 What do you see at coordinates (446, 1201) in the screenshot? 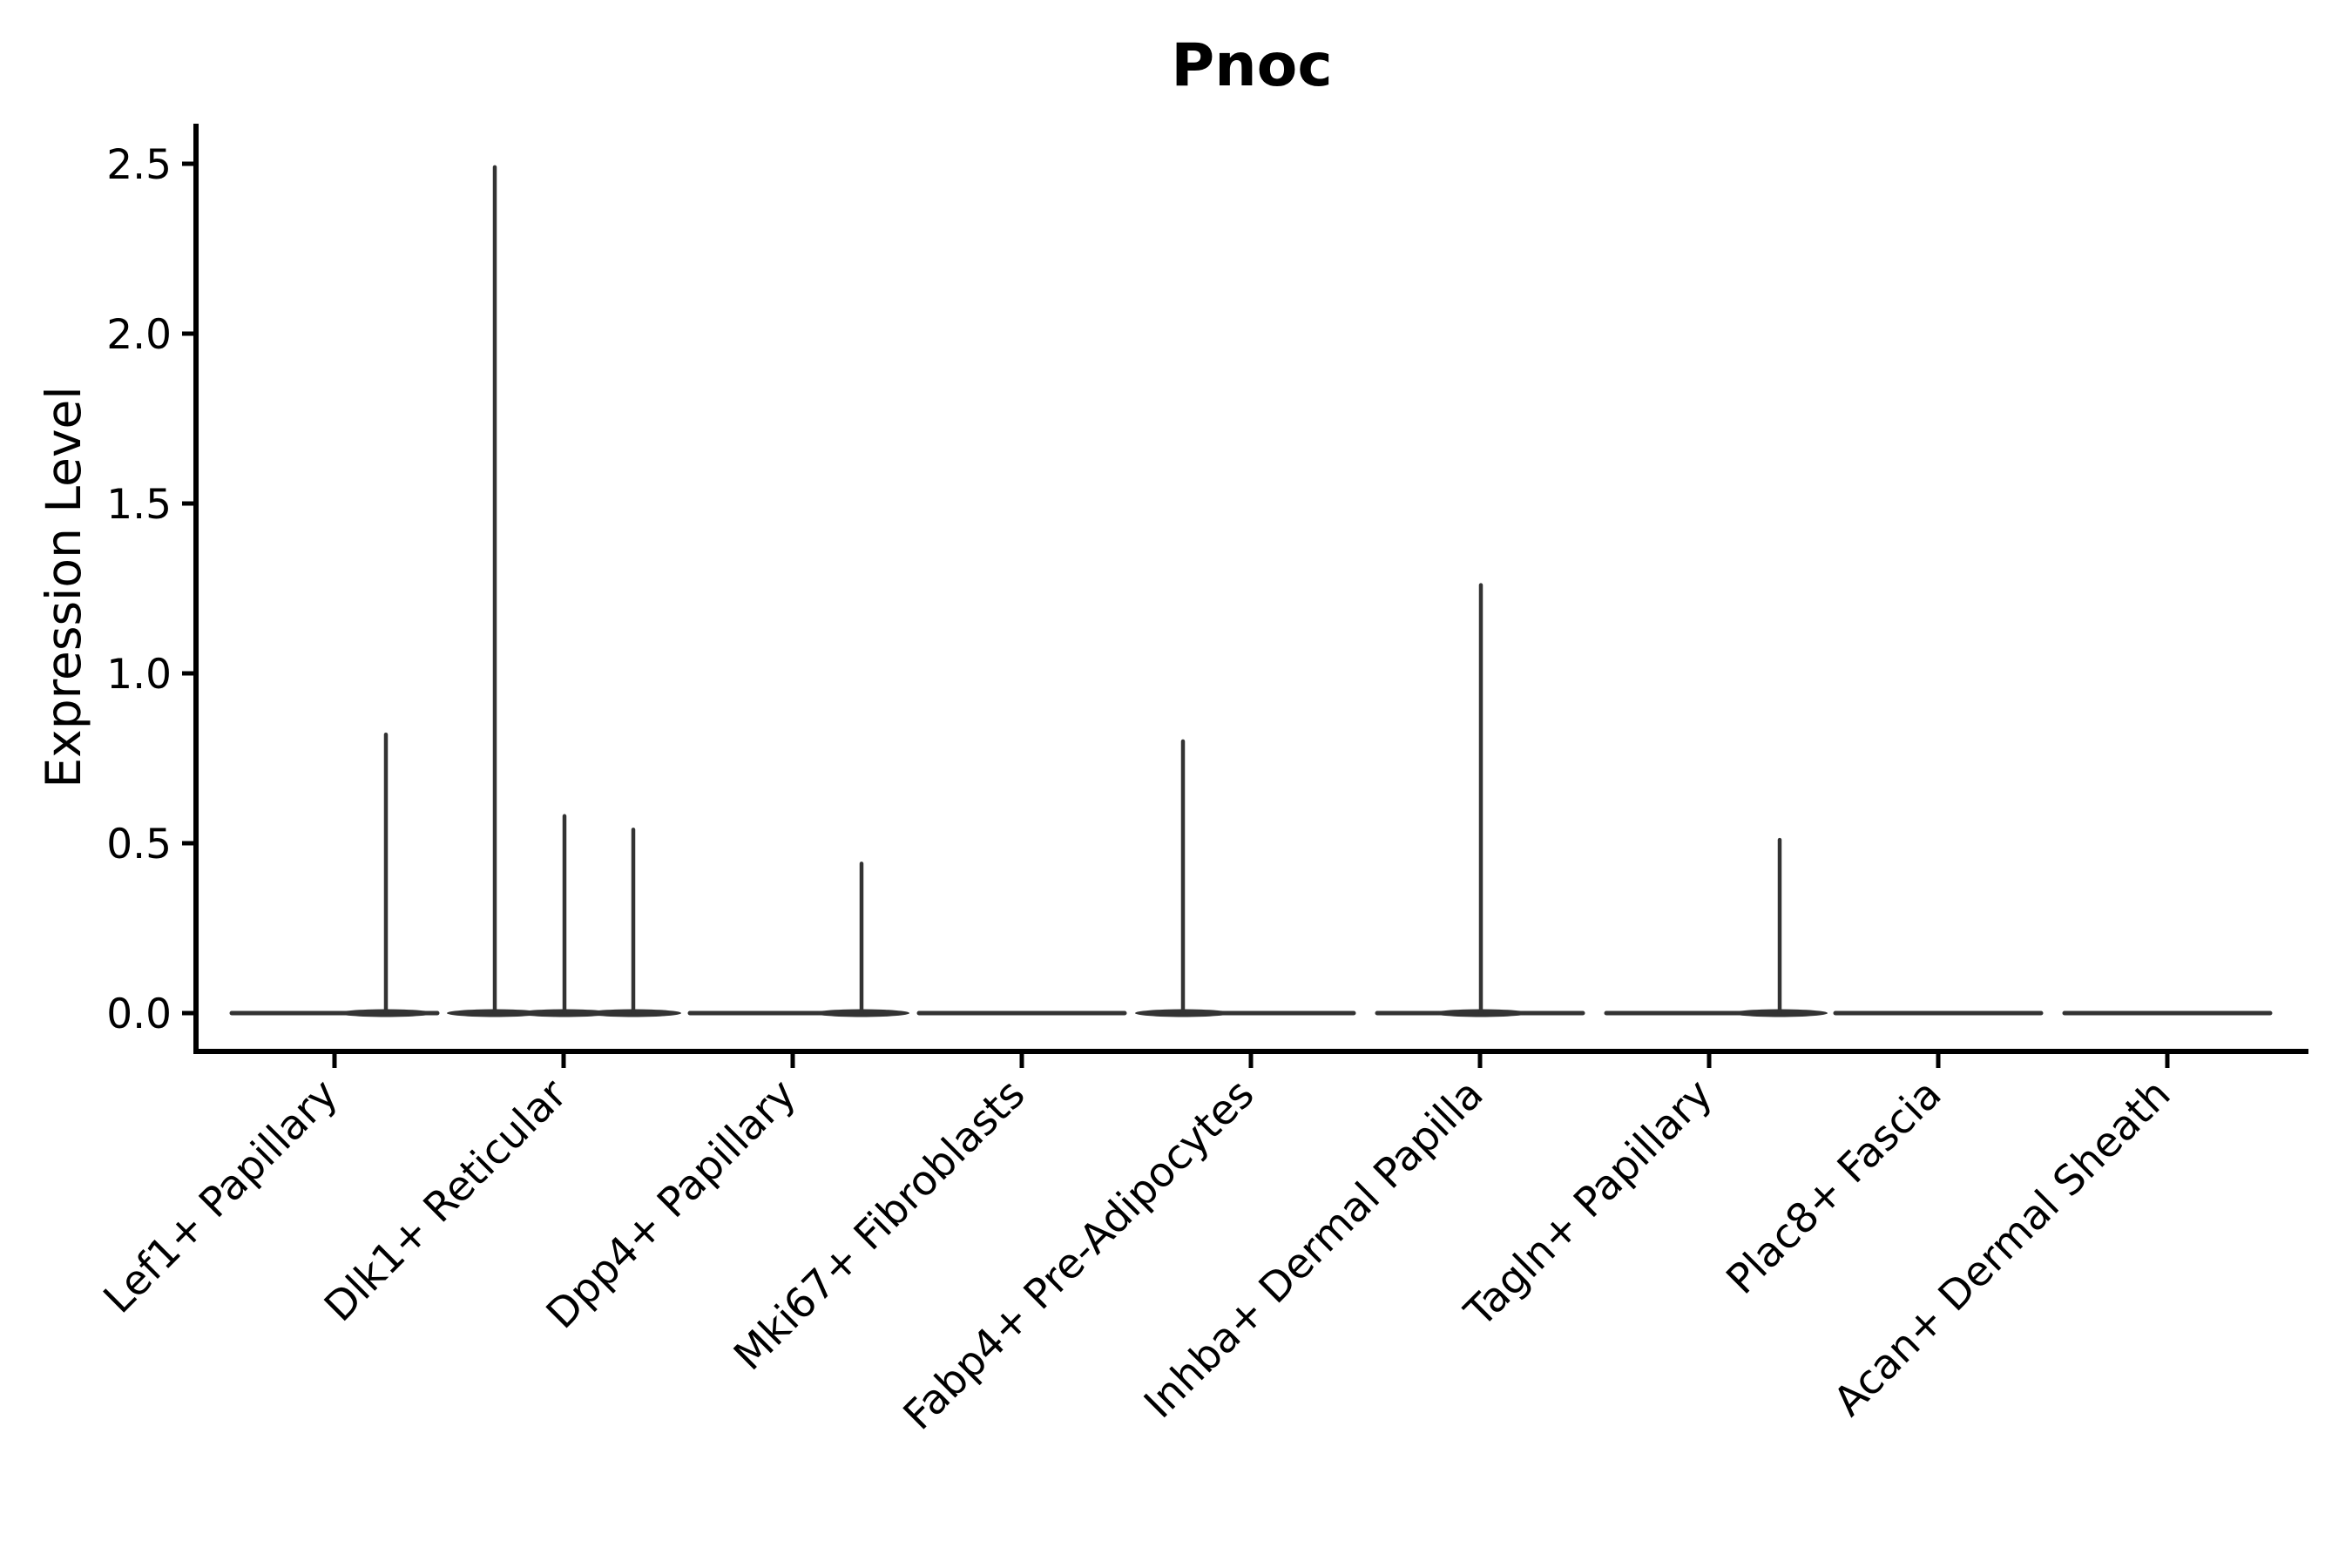
I see `x-tick-label: Dlk1+ Reticular` at bounding box center [446, 1201].